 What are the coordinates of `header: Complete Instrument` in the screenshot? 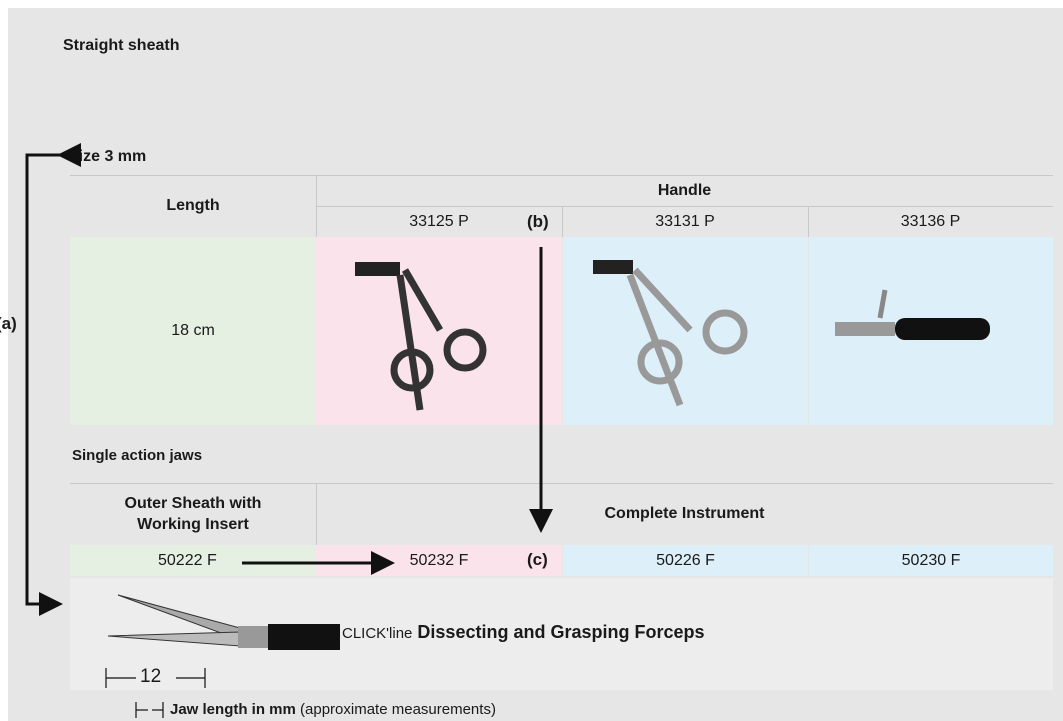 It's located at (684, 513).